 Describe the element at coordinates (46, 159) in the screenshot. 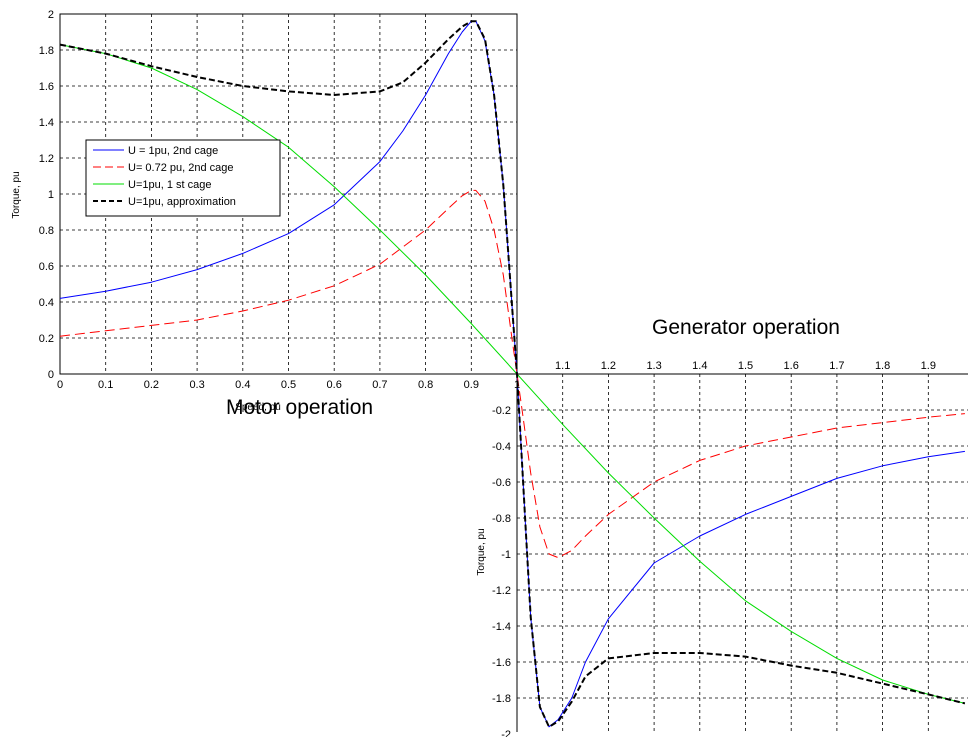

I see `motor-y-tick-label: 1.2` at that location.